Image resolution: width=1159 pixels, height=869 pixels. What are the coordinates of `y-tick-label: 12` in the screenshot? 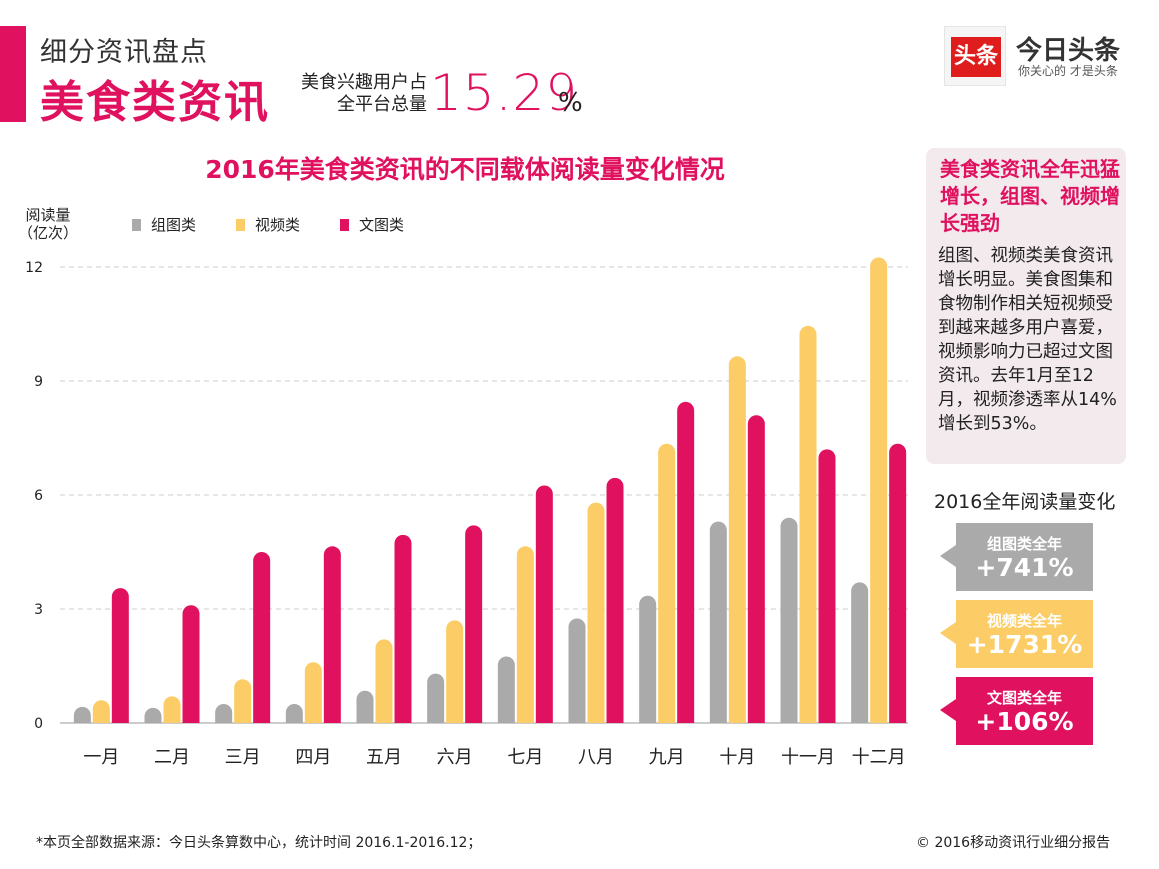 It's located at (34, 268).